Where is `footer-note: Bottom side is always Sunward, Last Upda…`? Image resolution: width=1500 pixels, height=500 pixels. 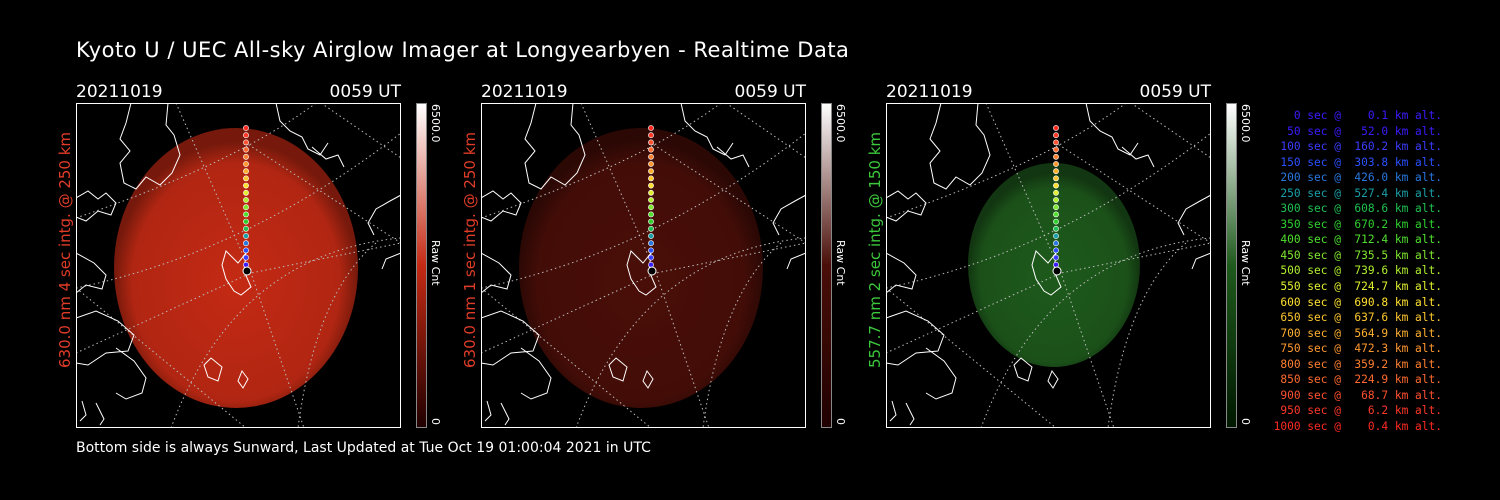
footer-note: Bottom side is always Sunward, Last Upda… is located at coordinates (363, 448).